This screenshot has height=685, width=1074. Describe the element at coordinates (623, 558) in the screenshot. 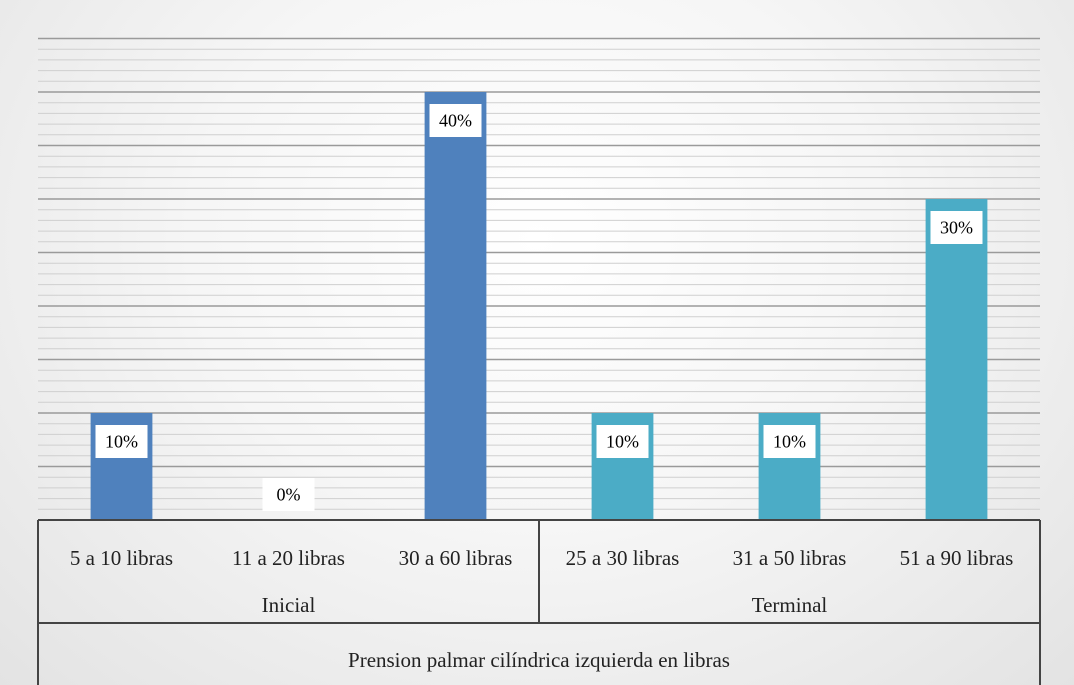

I see `category-label: 25 a 30 libras` at that location.